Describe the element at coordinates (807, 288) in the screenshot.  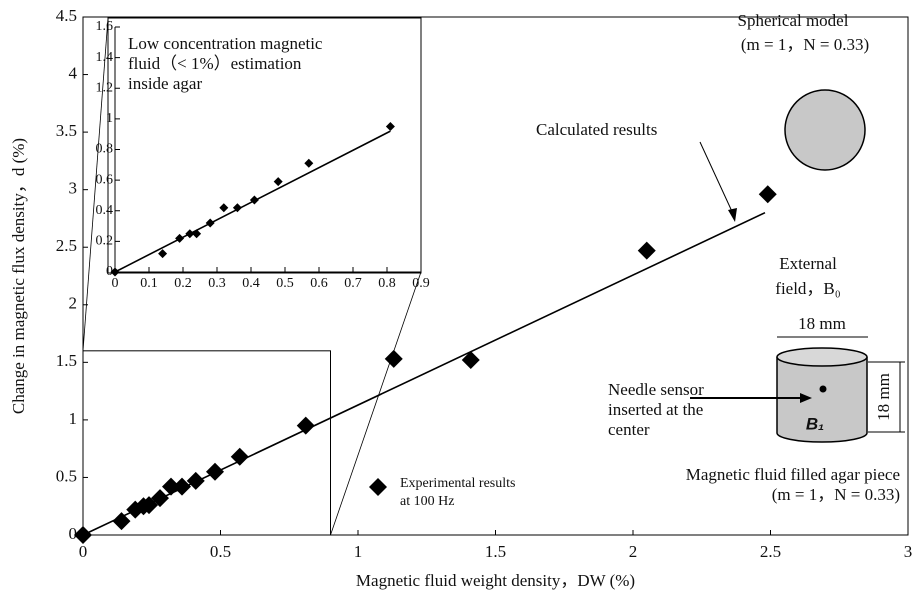
I see `annotation: field，B₀` at that location.